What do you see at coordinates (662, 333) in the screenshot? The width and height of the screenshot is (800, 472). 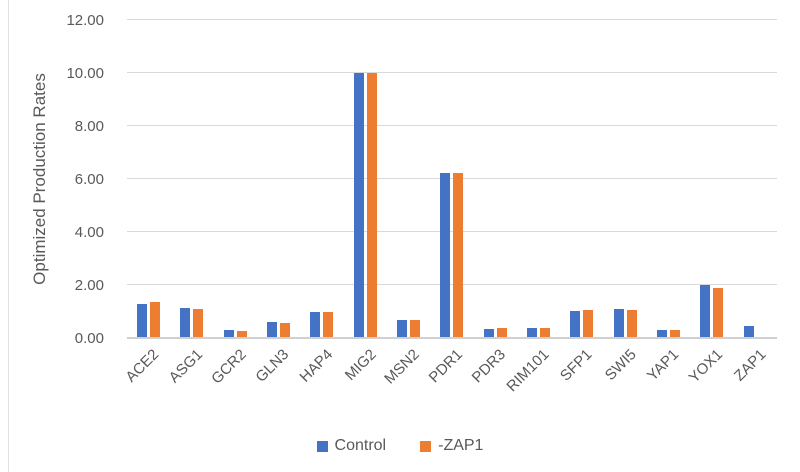 I see `bar-control-yap1` at bounding box center [662, 333].